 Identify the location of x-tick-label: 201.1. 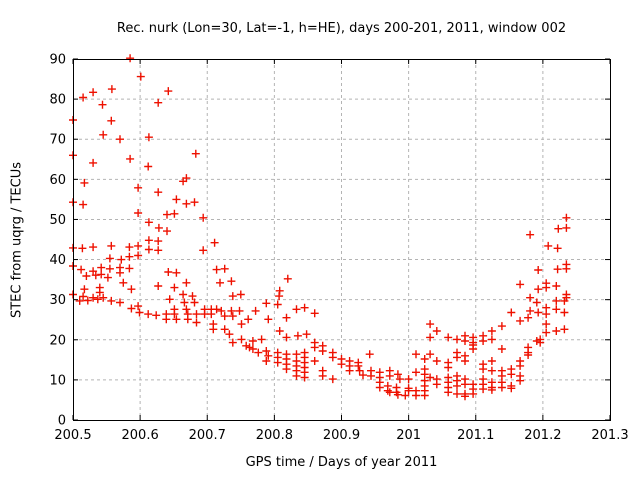
(475, 435).